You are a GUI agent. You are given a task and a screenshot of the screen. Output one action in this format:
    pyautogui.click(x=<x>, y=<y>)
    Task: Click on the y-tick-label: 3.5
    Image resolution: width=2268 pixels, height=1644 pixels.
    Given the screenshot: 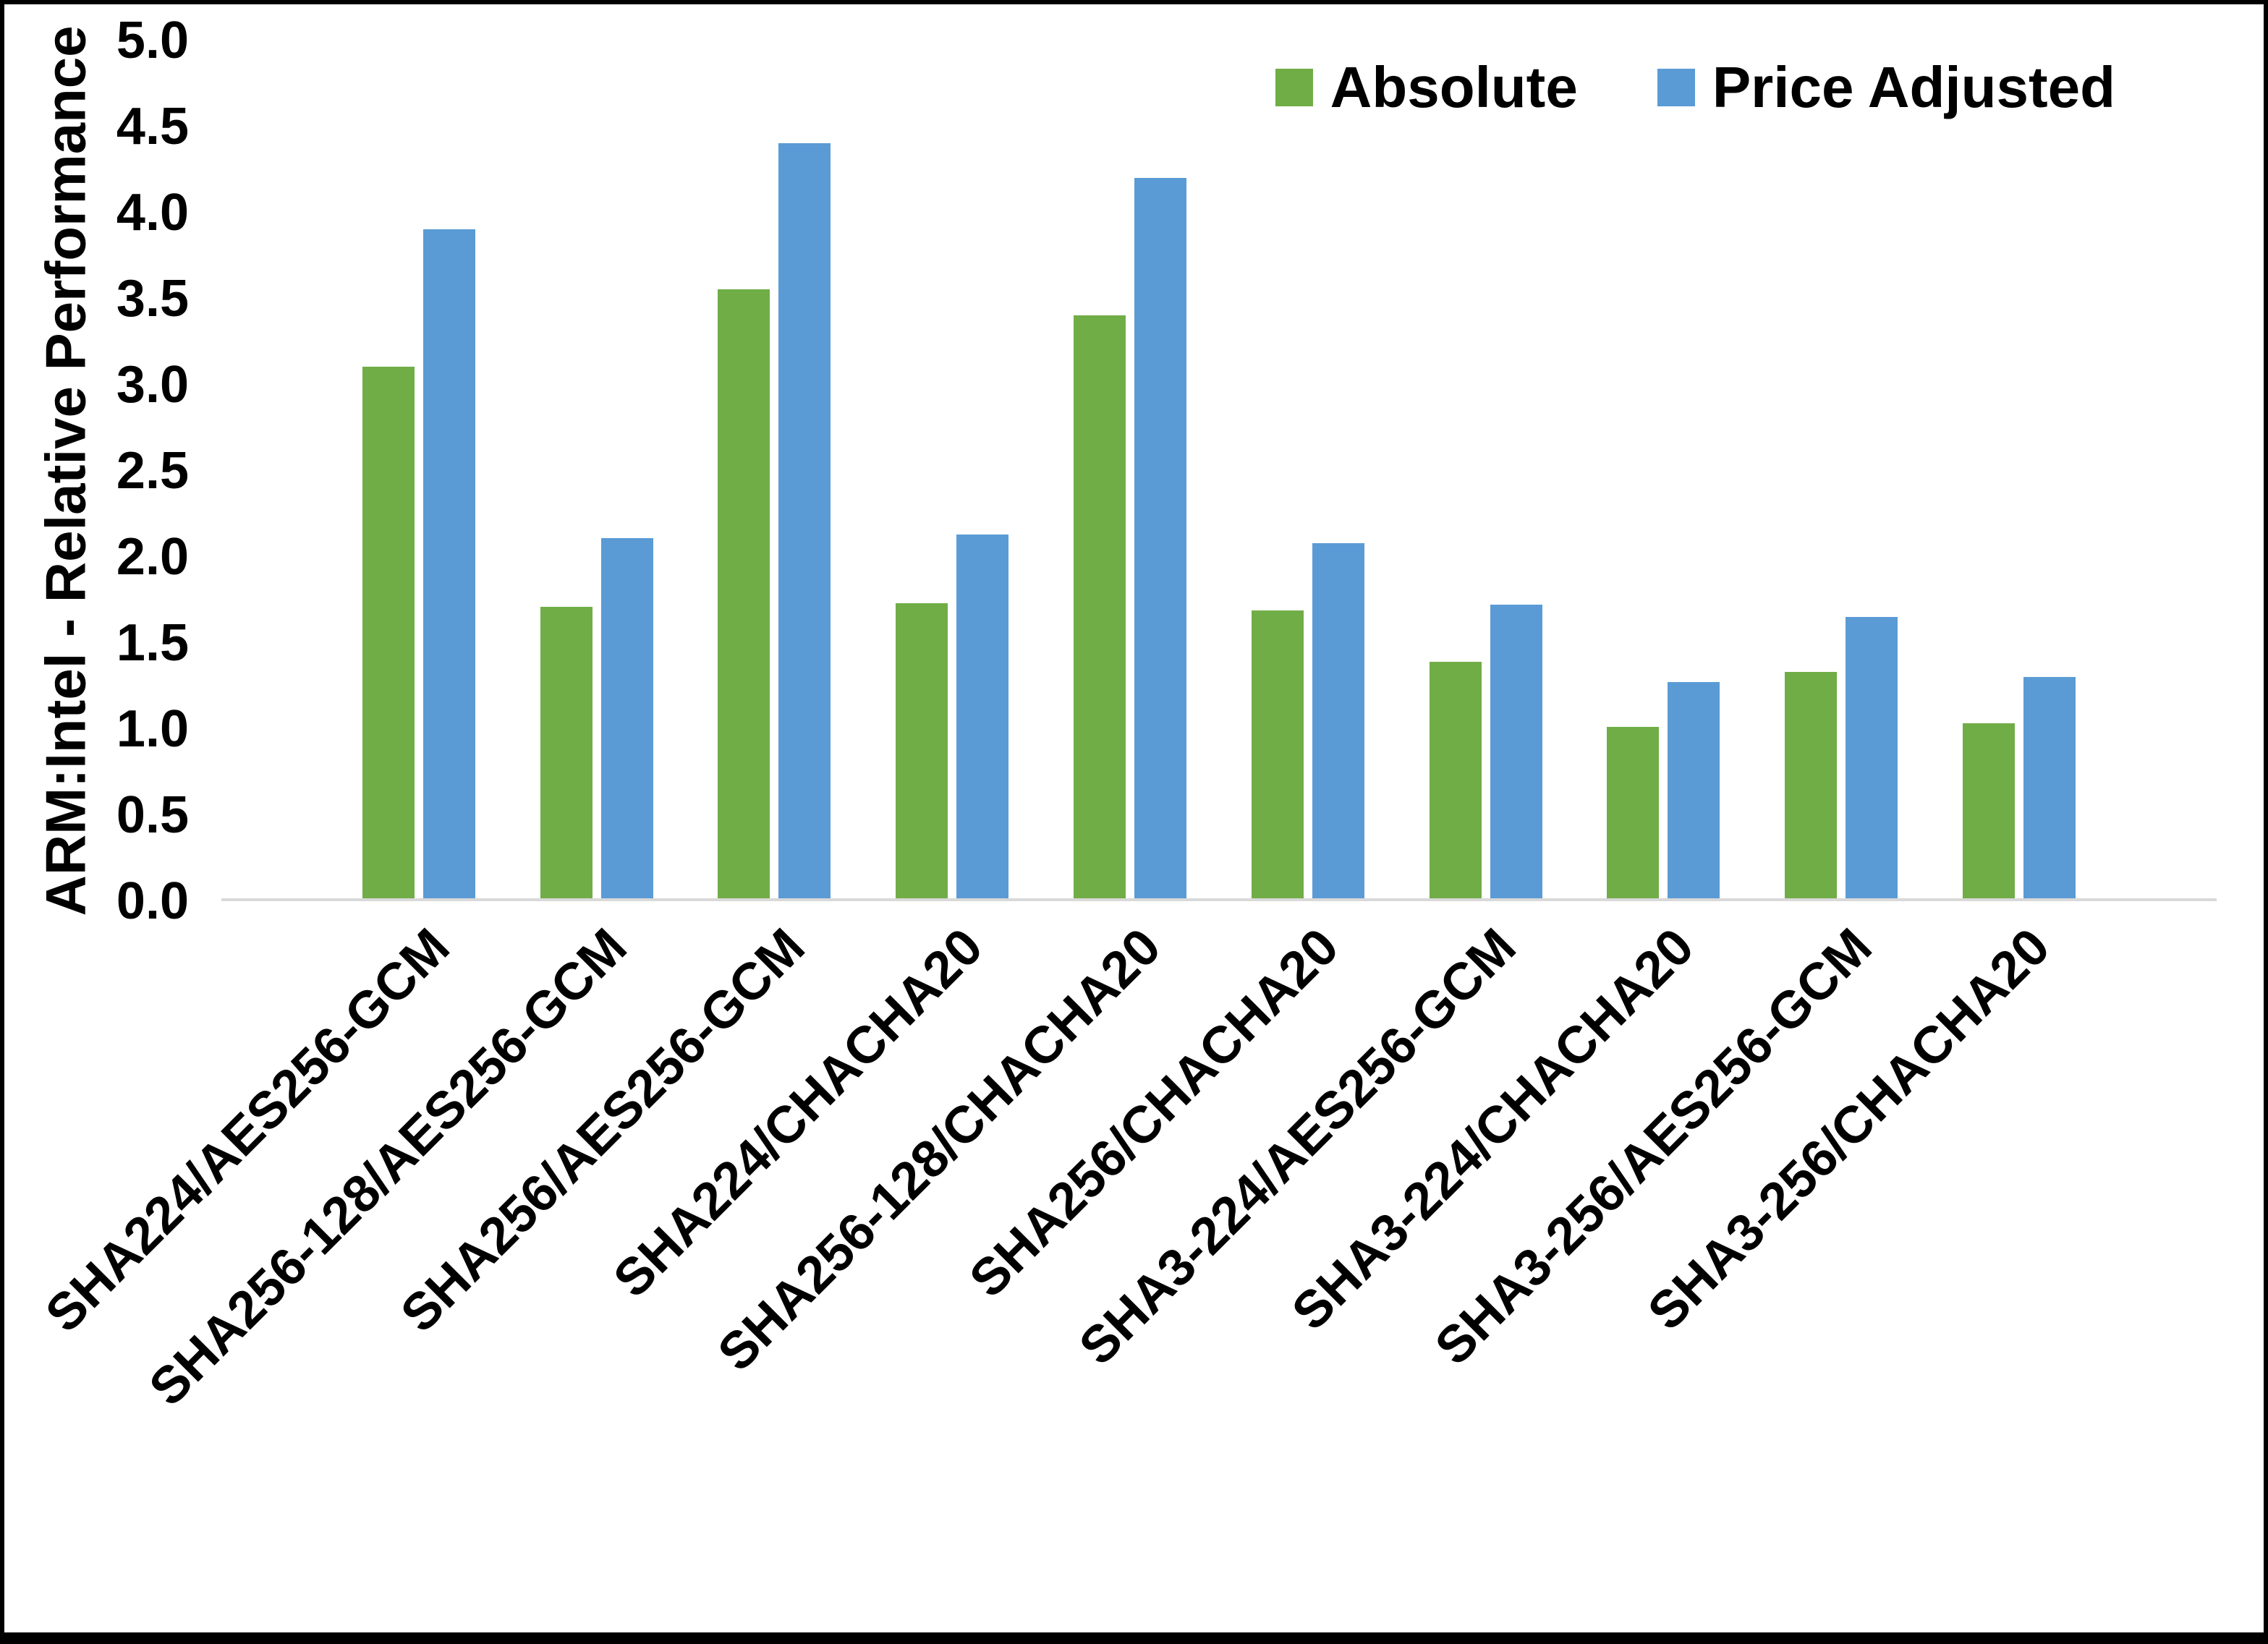 What is the action you would take?
    pyautogui.click(x=152, y=299)
    